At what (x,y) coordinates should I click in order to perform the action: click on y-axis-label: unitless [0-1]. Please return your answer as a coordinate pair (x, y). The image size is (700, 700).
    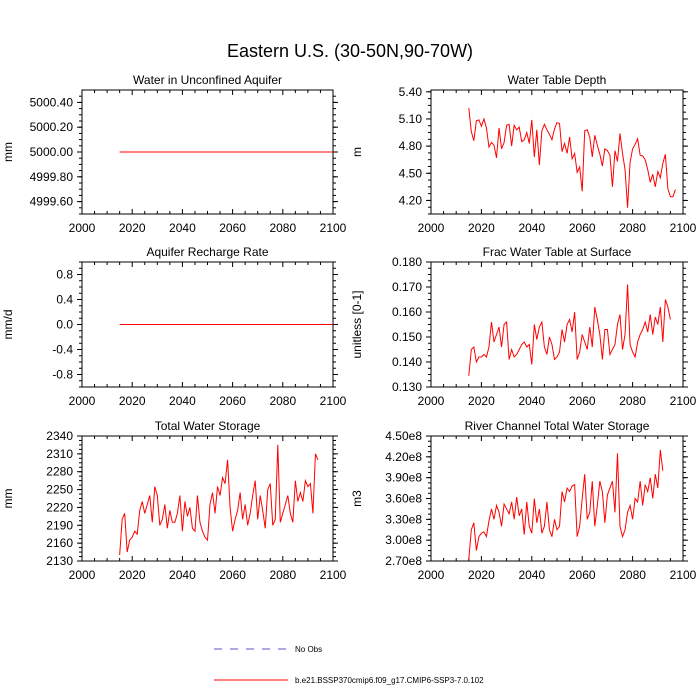
    Looking at the image, I should click on (357, 324).